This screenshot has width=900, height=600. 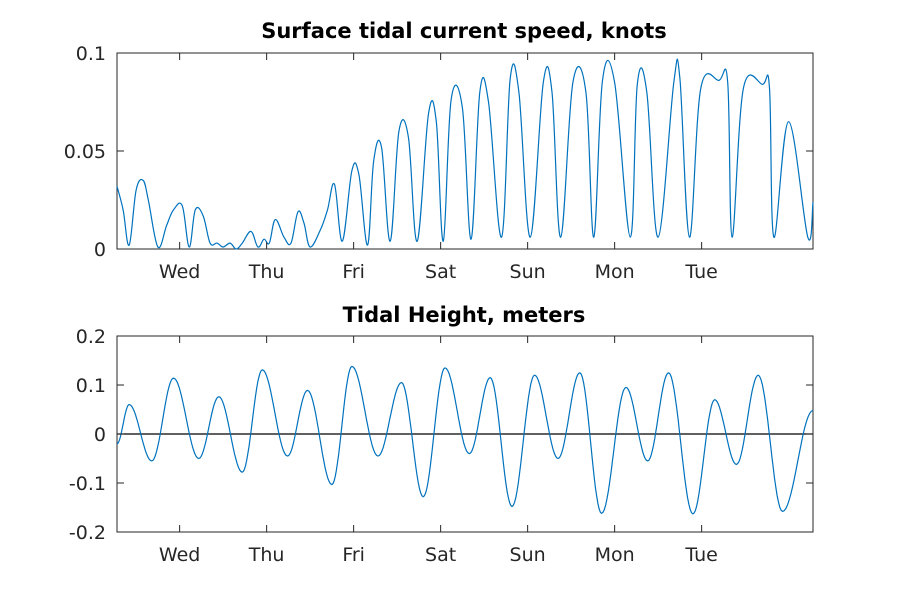 What do you see at coordinates (91, 337) in the screenshot?
I see `y-tick-label: 0.2` at bounding box center [91, 337].